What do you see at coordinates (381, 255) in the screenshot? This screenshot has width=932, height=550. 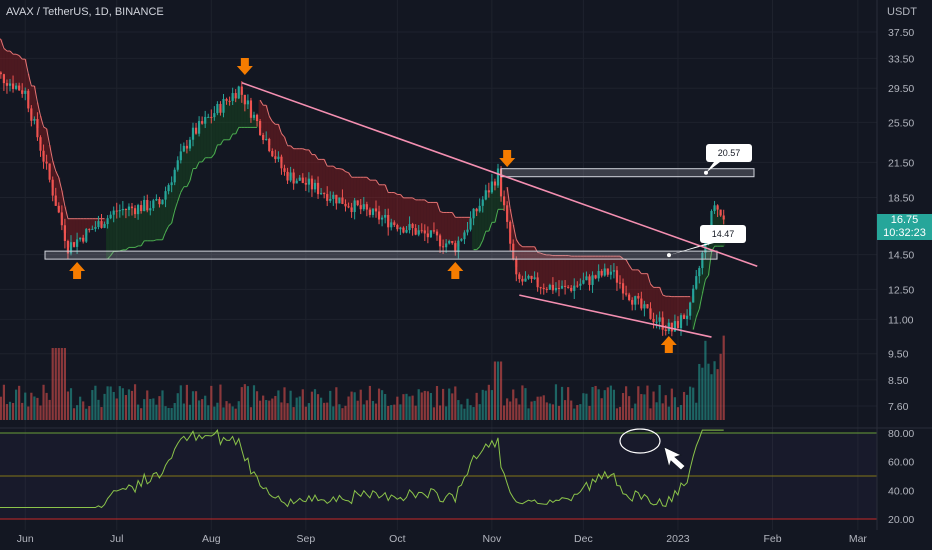 I see `level-zone-box` at bounding box center [381, 255].